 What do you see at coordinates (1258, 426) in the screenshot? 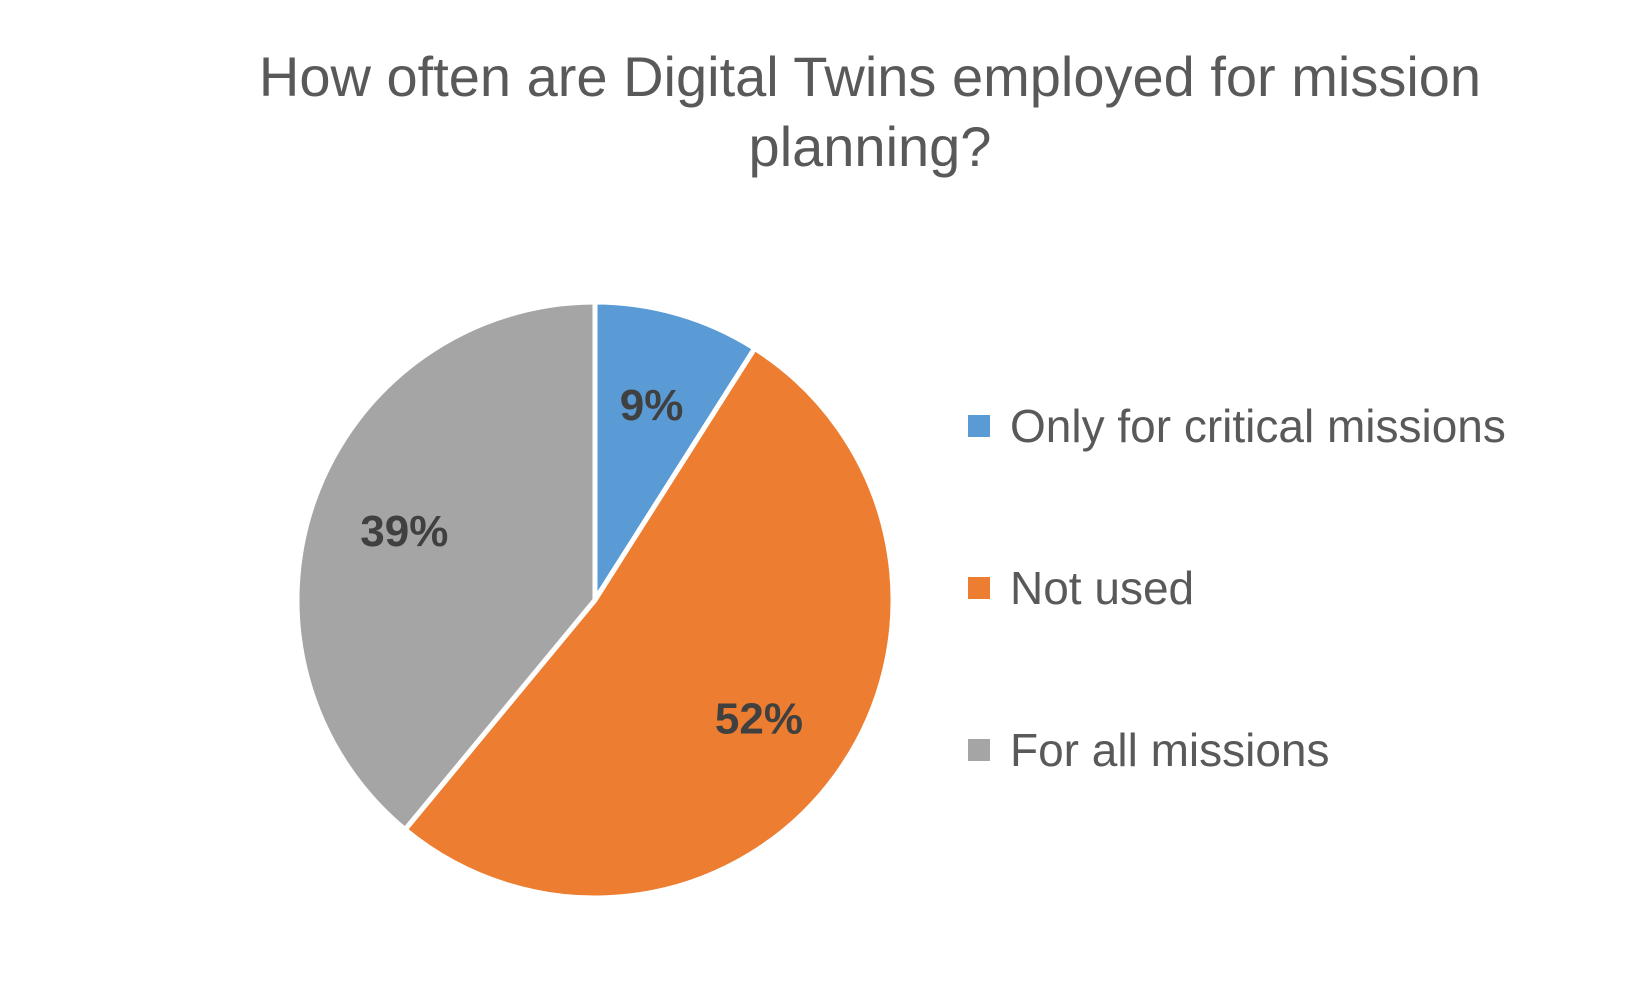
I see `legend-label-only-for-critical-missions: Only for critical missions` at bounding box center [1258, 426].